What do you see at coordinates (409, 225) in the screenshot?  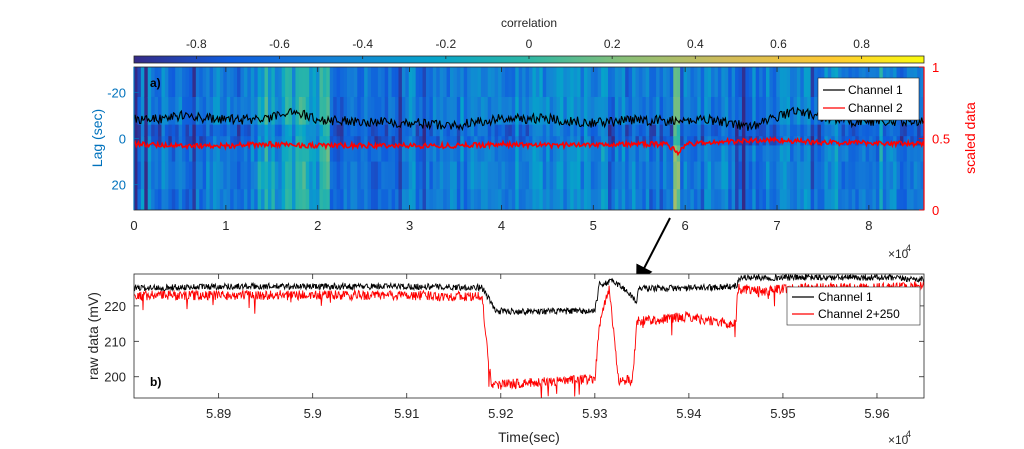 I see `top-x-tick-label: 3` at bounding box center [409, 225].